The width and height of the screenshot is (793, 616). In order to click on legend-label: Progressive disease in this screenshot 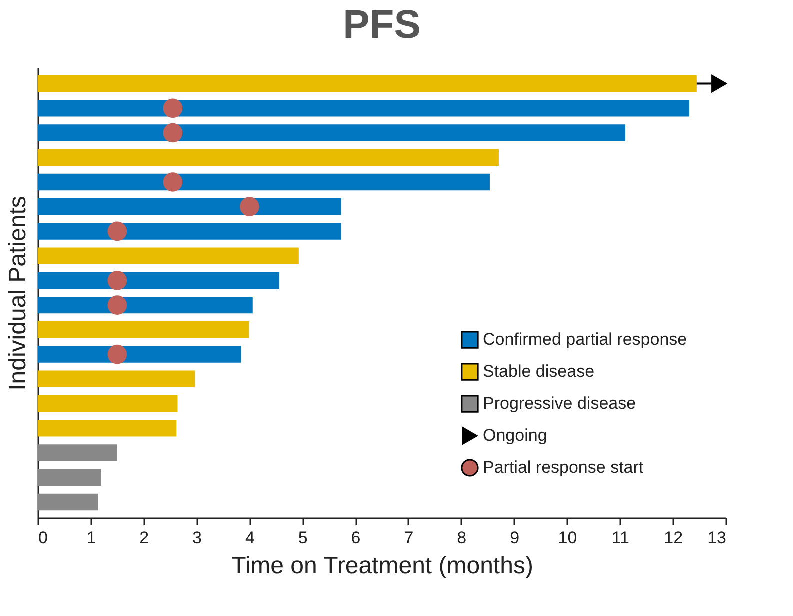, I will do `click(559, 403)`.